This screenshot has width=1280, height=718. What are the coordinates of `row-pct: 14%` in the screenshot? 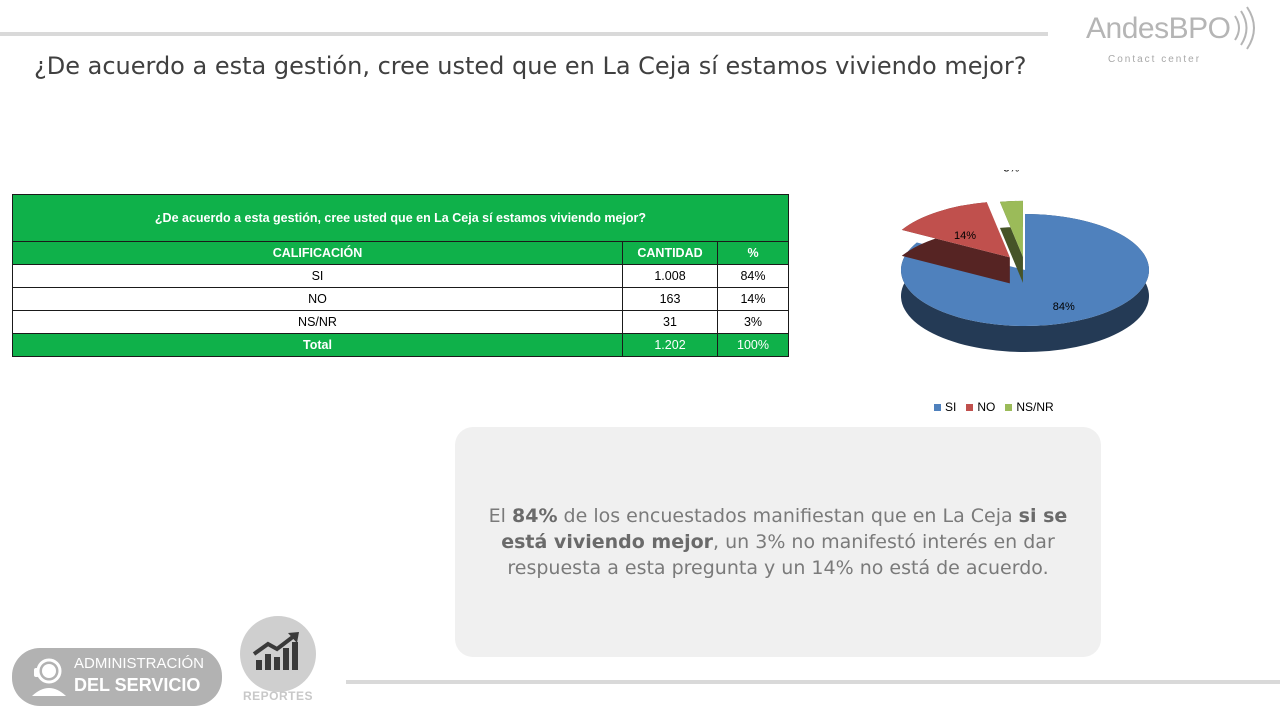 It's located at (753, 299).